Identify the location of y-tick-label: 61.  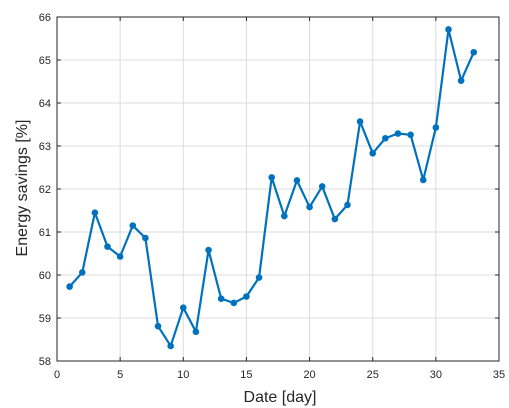
(45, 233).